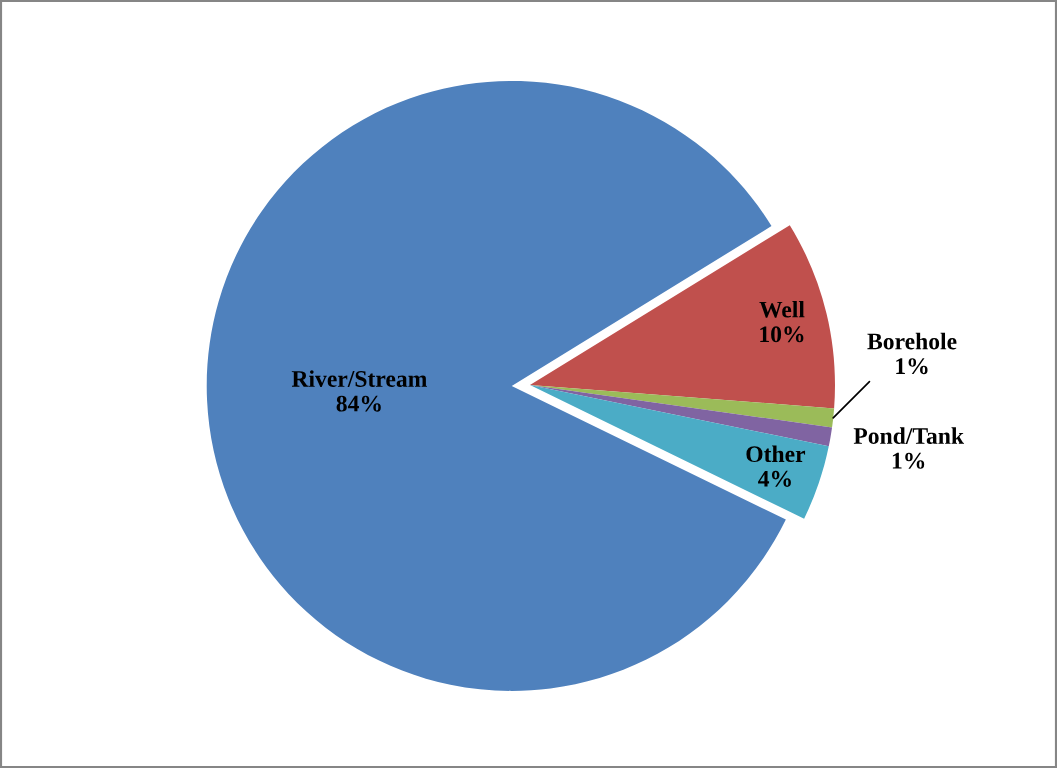 This screenshot has width=1057, height=768. What do you see at coordinates (912, 341) in the screenshot?
I see `slice-label: Borehole` at bounding box center [912, 341].